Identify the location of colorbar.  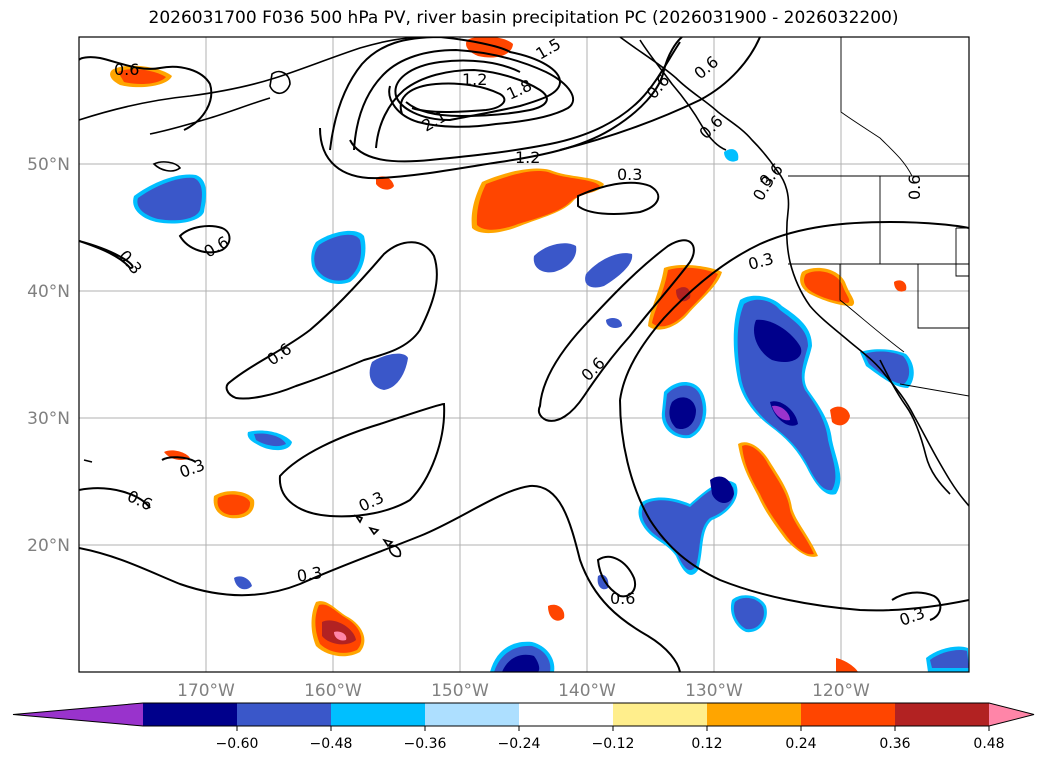
(523, 714).